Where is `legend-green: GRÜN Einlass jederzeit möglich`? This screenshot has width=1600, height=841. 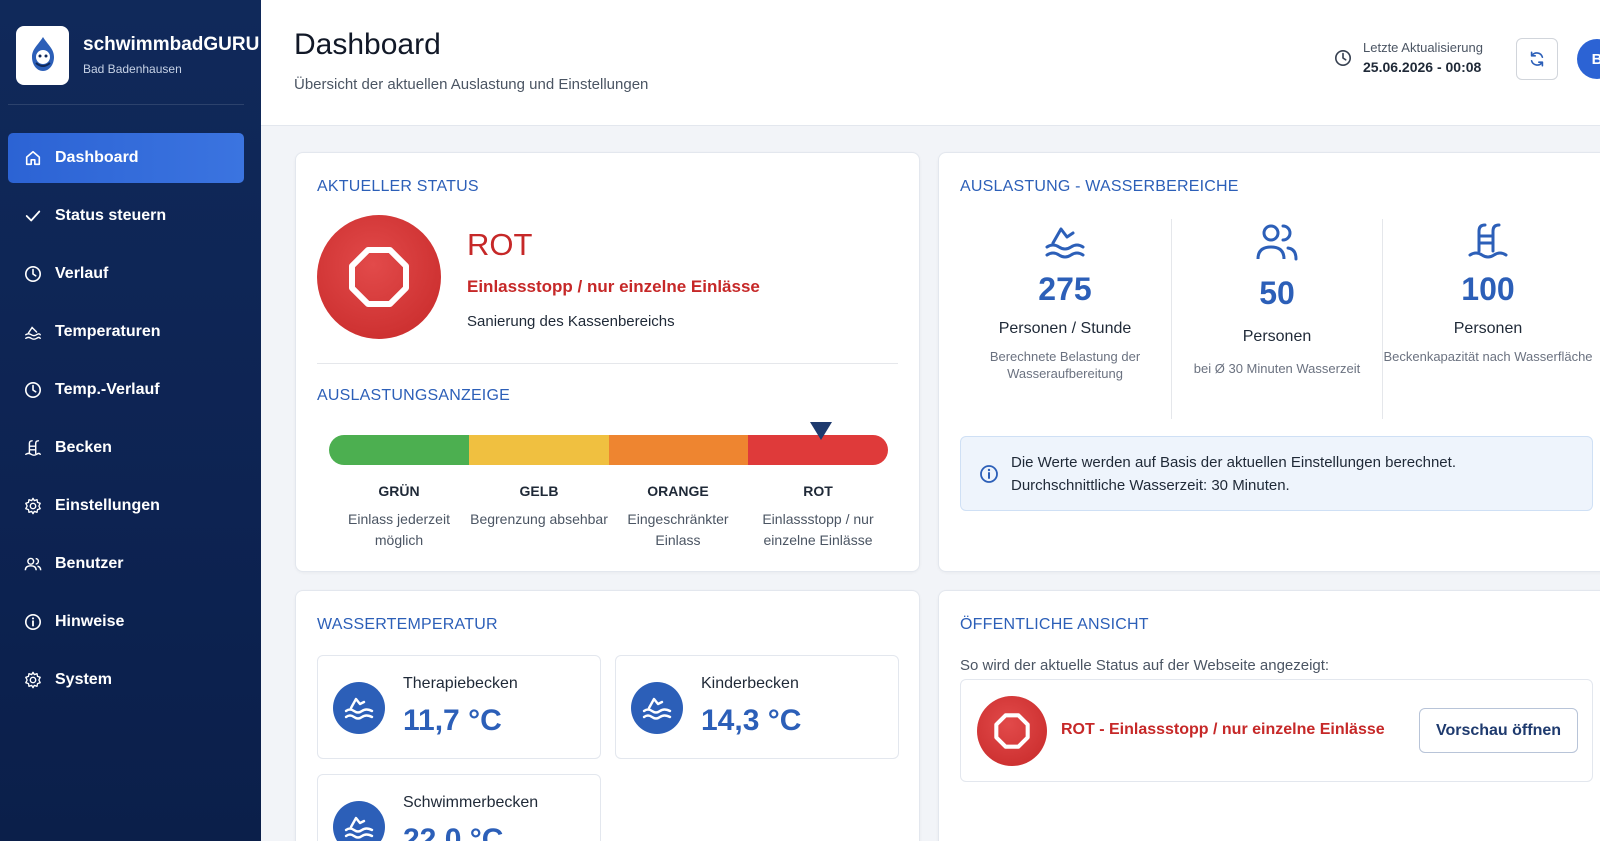 legend-green: GRÜN Einlass jederzeit möglich is located at coordinates (399, 517).